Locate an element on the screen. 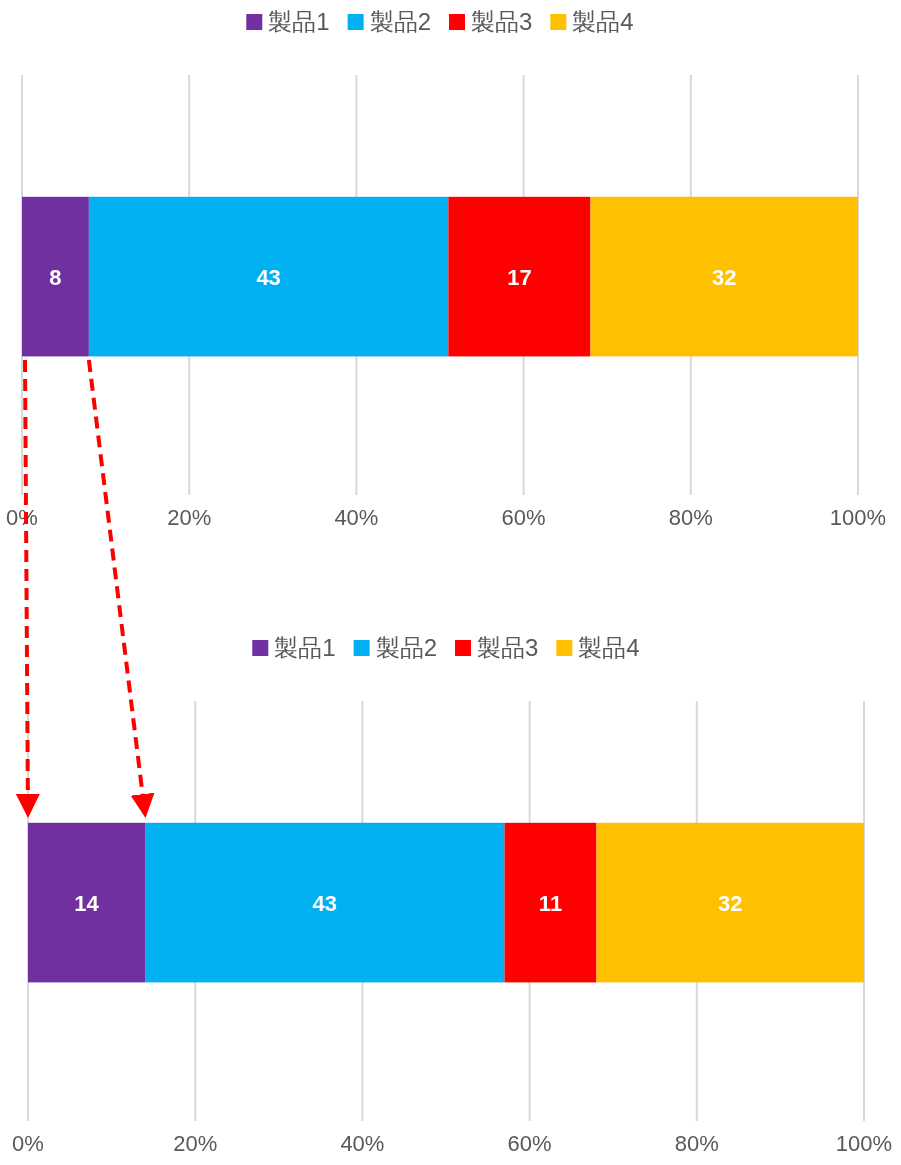 The height and width of the screenshot is (1165, 901). data-label: 14 is located at coordinates (87, 903).